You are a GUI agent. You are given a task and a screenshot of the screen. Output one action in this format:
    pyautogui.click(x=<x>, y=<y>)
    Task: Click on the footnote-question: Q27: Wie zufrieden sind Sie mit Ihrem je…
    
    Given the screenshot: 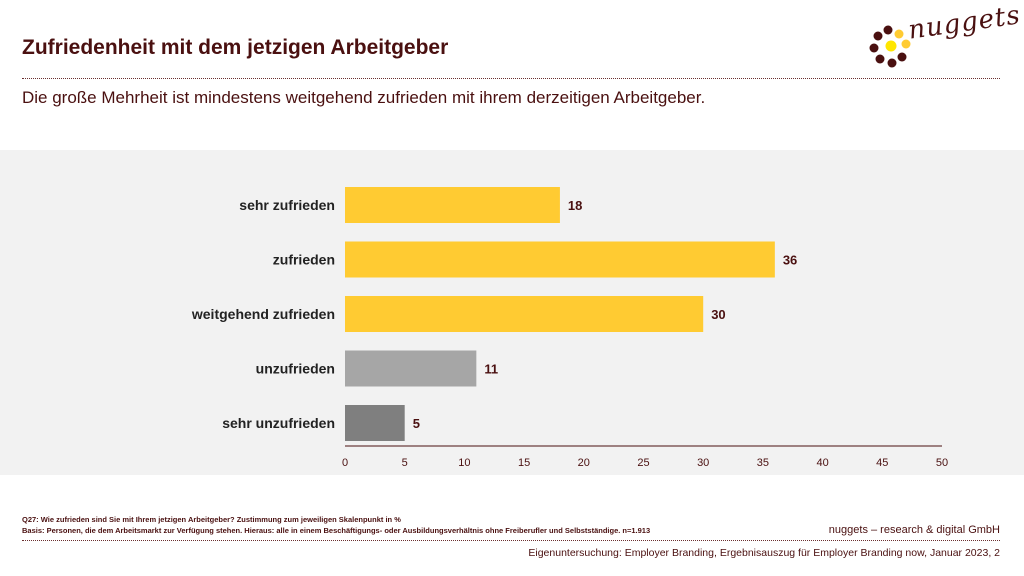 What is the action you would take?
    pyautogui.click(x=211, y=519)
    